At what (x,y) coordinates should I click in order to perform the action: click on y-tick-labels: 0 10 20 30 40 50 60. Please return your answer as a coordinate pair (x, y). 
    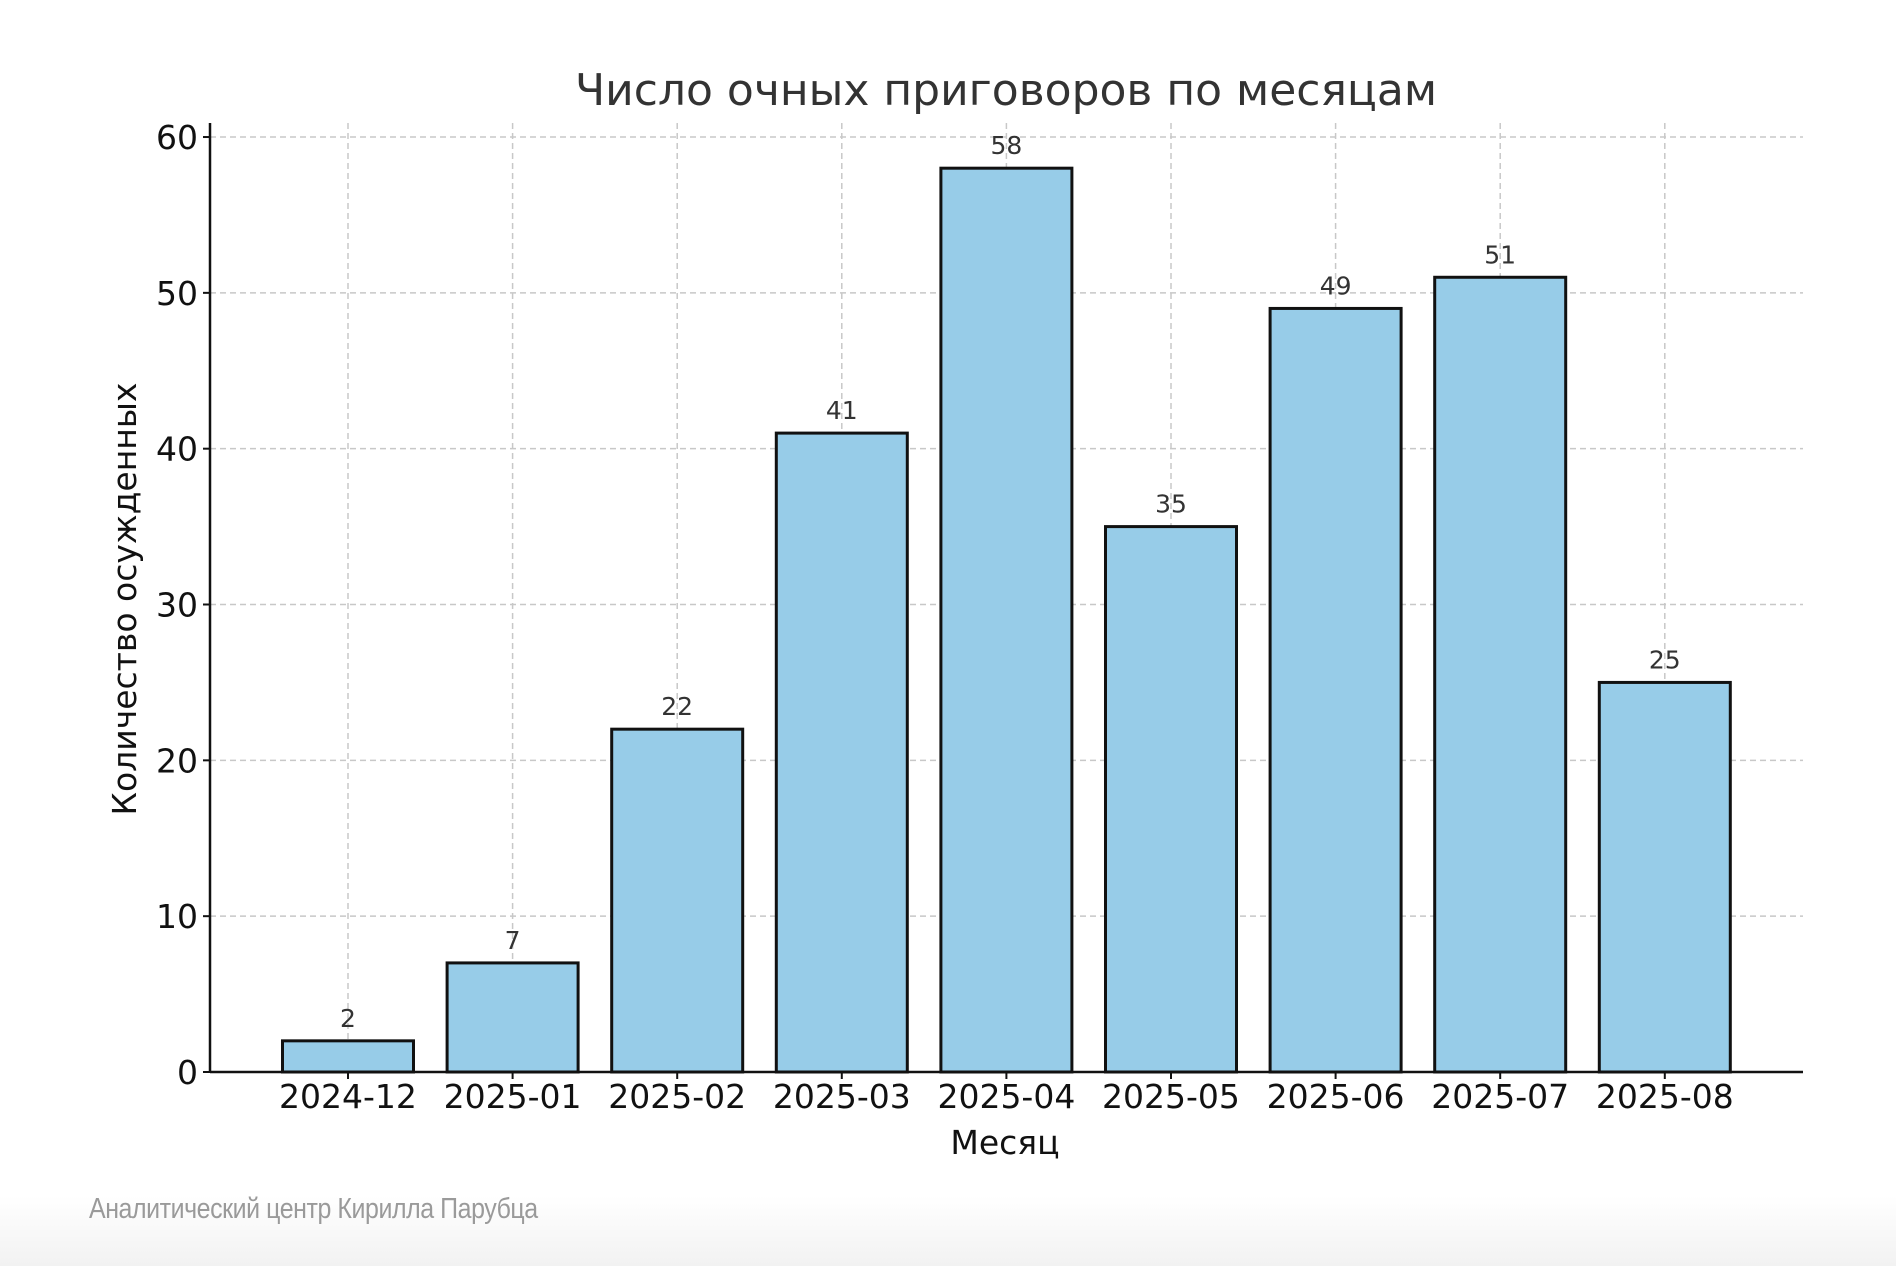
    Looking at the image, I should click on (177, 605).